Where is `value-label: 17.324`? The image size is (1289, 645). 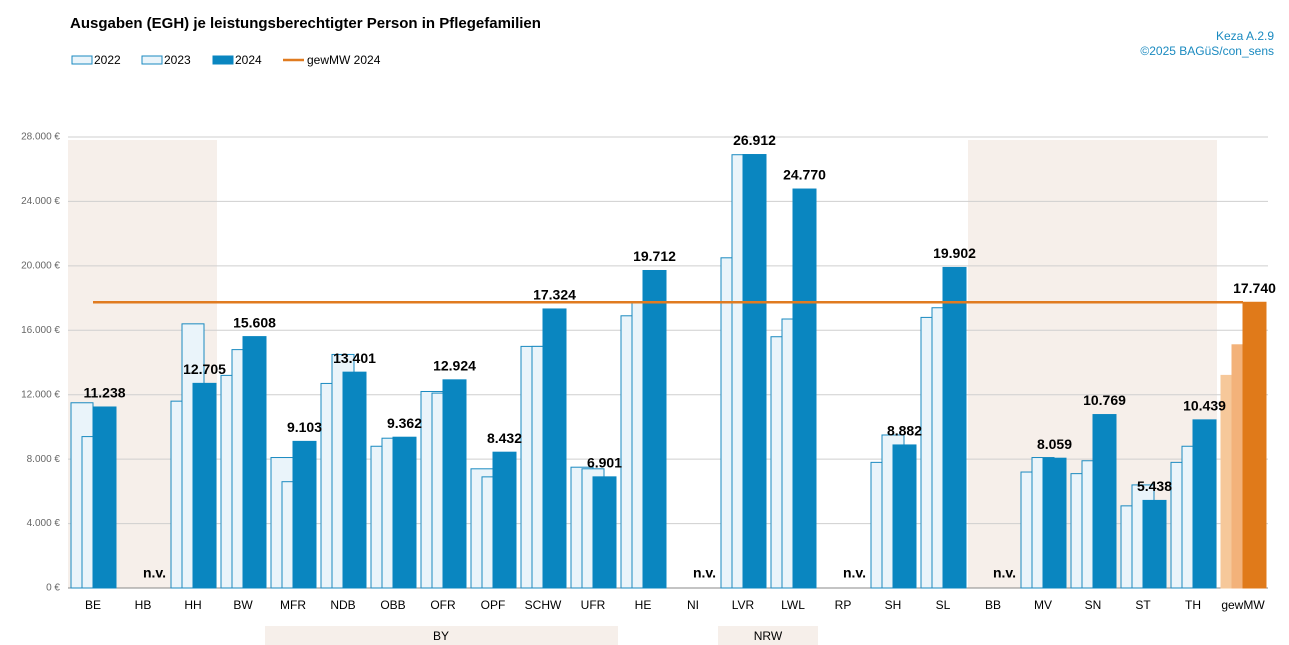 value-label: 17.324 is located at coordinates (554, 295).